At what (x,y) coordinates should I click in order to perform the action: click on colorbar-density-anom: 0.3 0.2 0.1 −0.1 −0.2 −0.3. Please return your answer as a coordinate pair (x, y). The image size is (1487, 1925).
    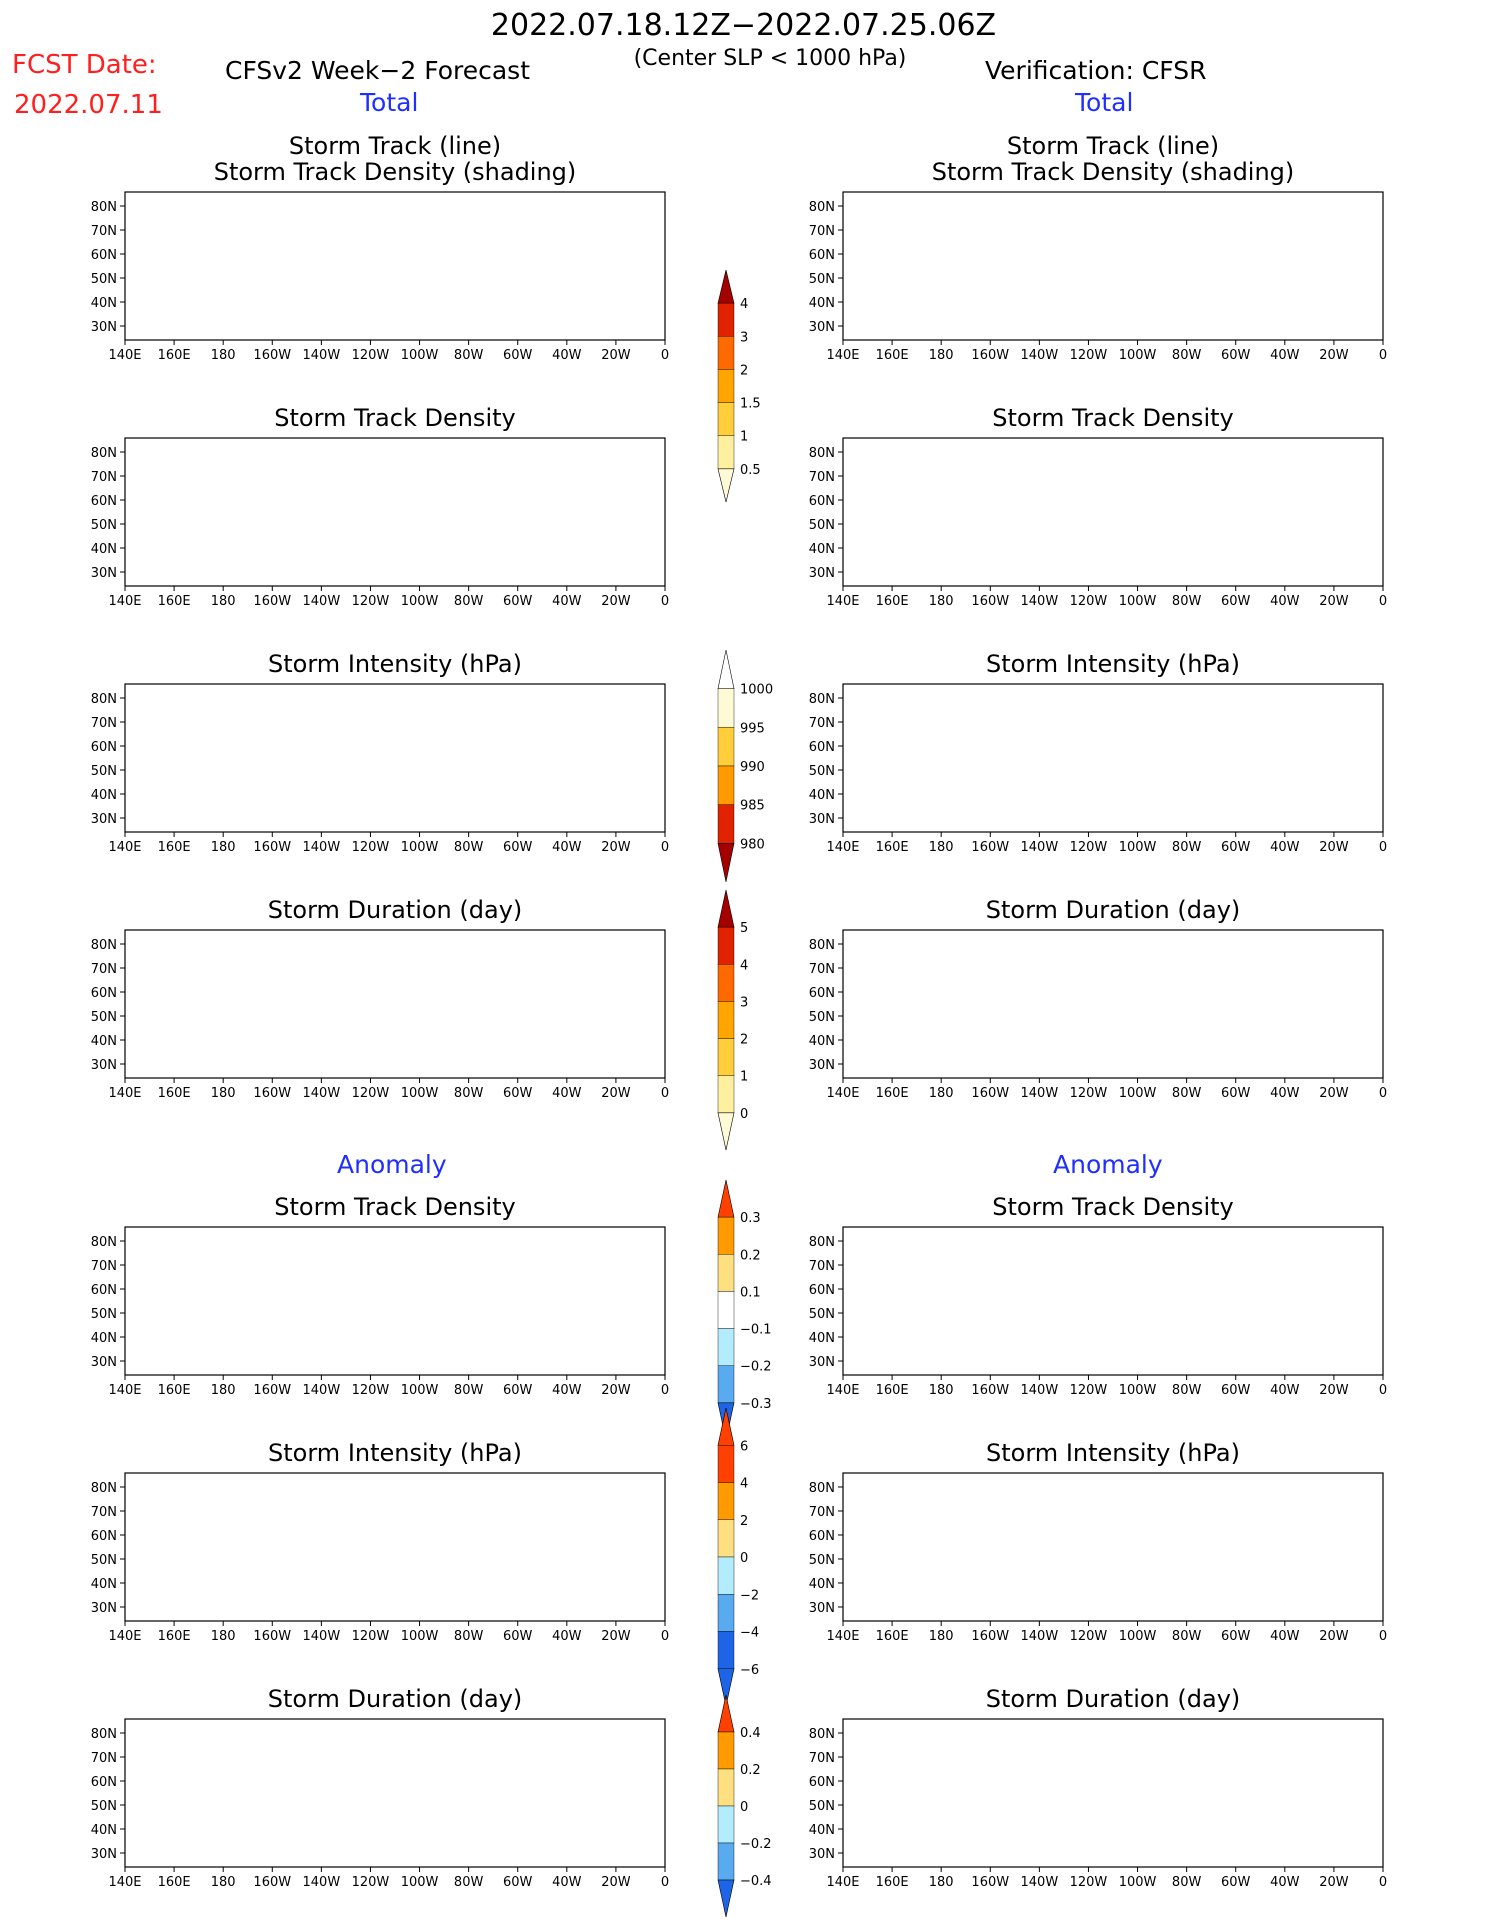
    Looking at the image, I should click on (744, 1310).